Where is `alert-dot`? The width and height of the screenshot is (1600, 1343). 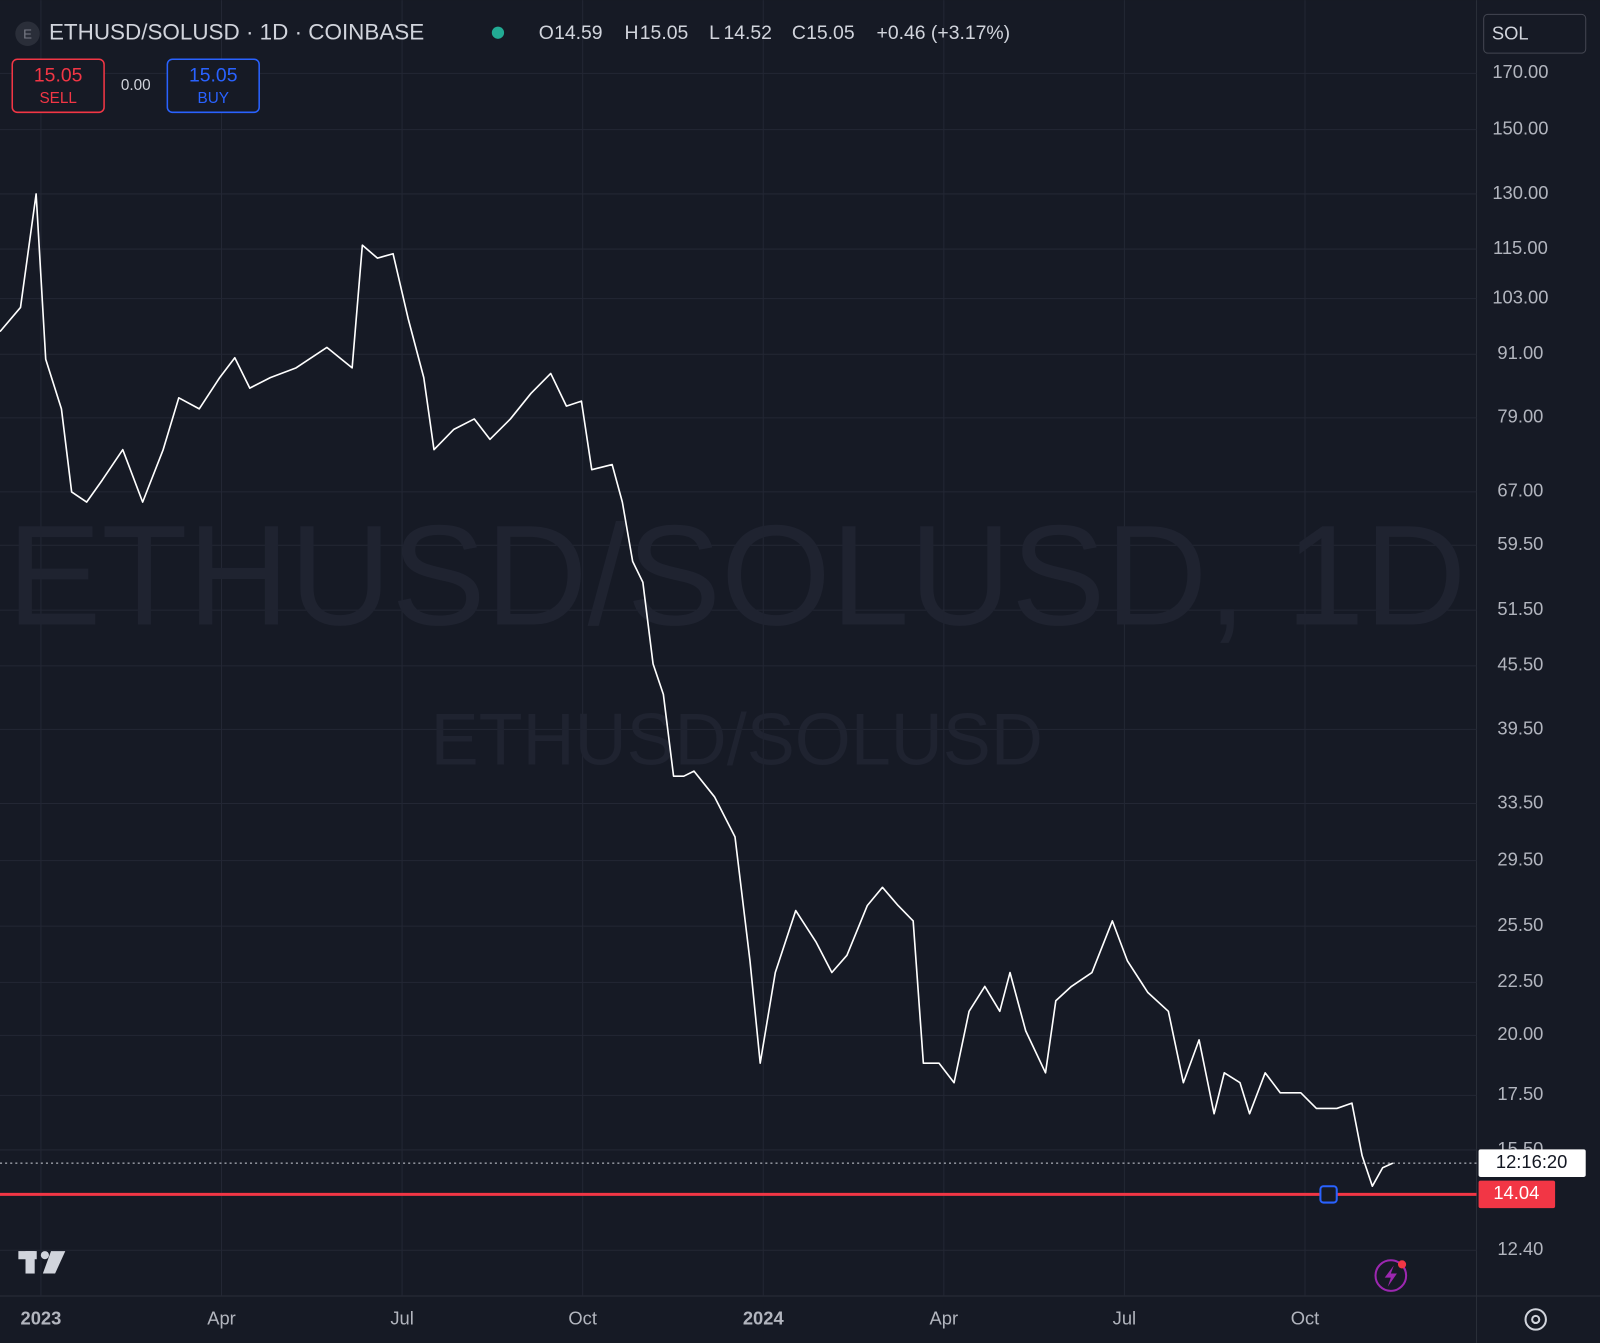 alert-dot is located at coordinates (1402, 1264).